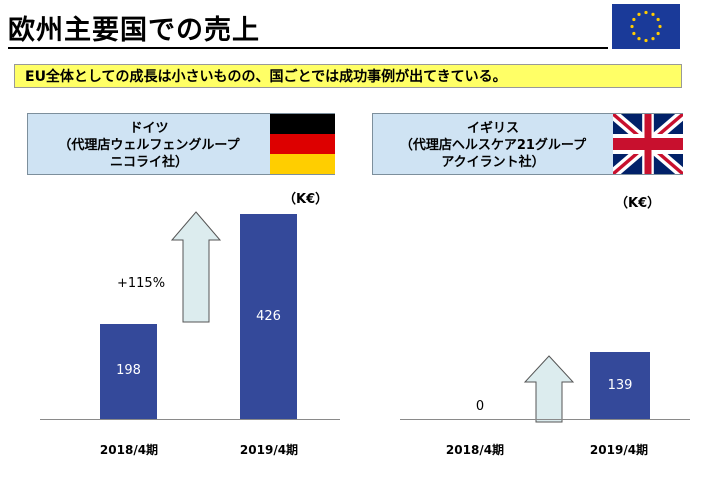  Describe the element at coordinates (348, 76) in the screenshot. I see `summary-banner: EU全体としての成長は小さいものの、国ごとでは成功事例が出てきている。` at that location.